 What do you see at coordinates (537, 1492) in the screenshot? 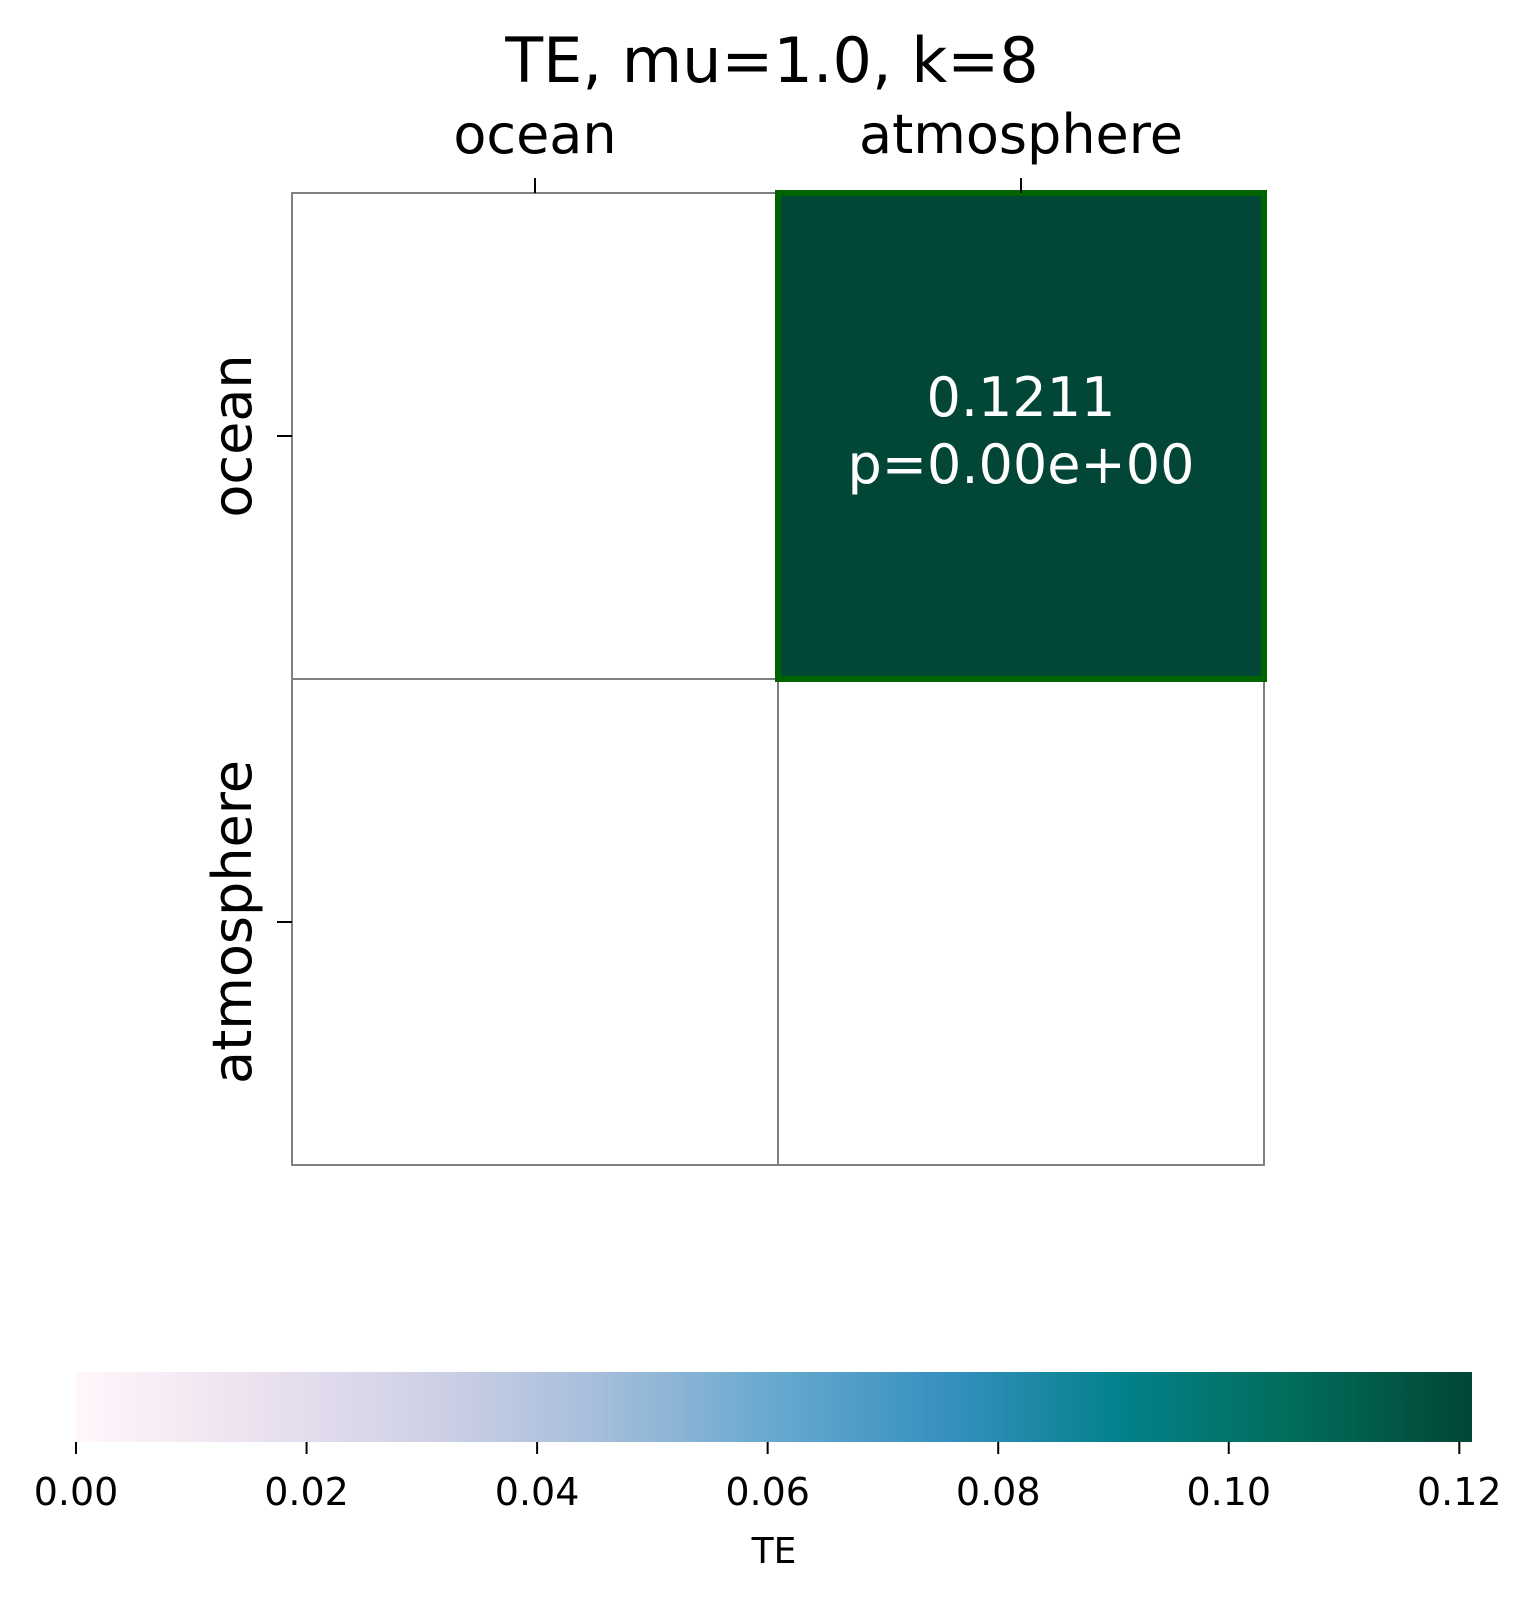
I see `colorbar-tick-label: 0.04` at bounding box center [537, 1492].